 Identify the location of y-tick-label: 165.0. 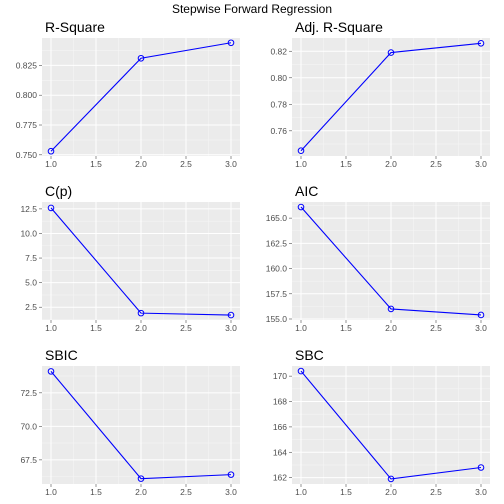
(277, 218).